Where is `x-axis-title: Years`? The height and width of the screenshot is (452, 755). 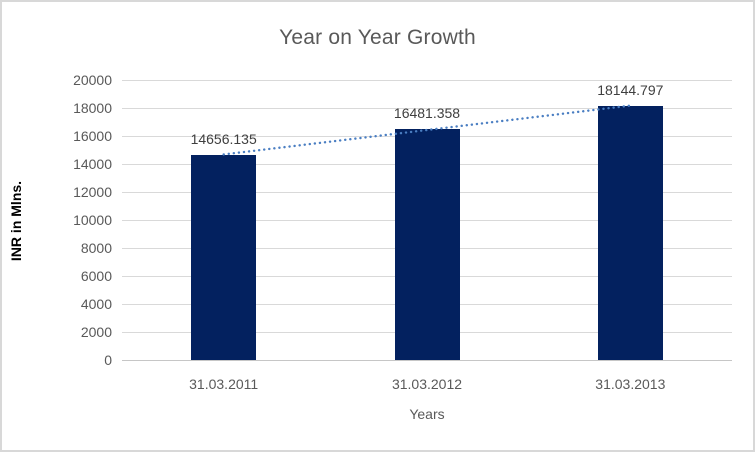
x-axis-title: Years is located at coordinates (427, 414).